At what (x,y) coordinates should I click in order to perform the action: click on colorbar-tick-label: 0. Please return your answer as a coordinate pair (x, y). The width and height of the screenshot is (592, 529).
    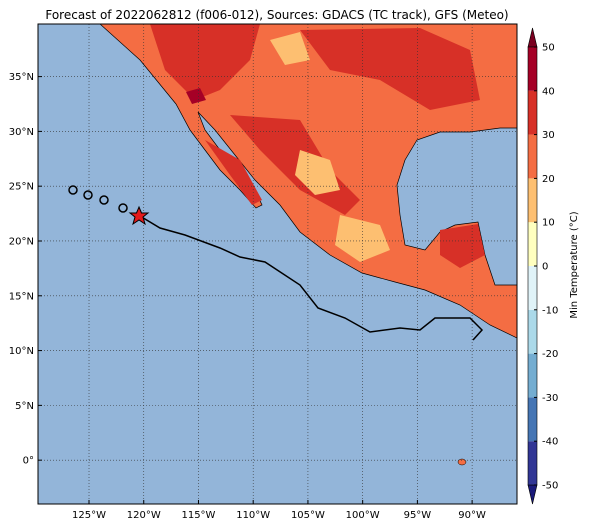
    Looking at the image, I should click on (545, 267).